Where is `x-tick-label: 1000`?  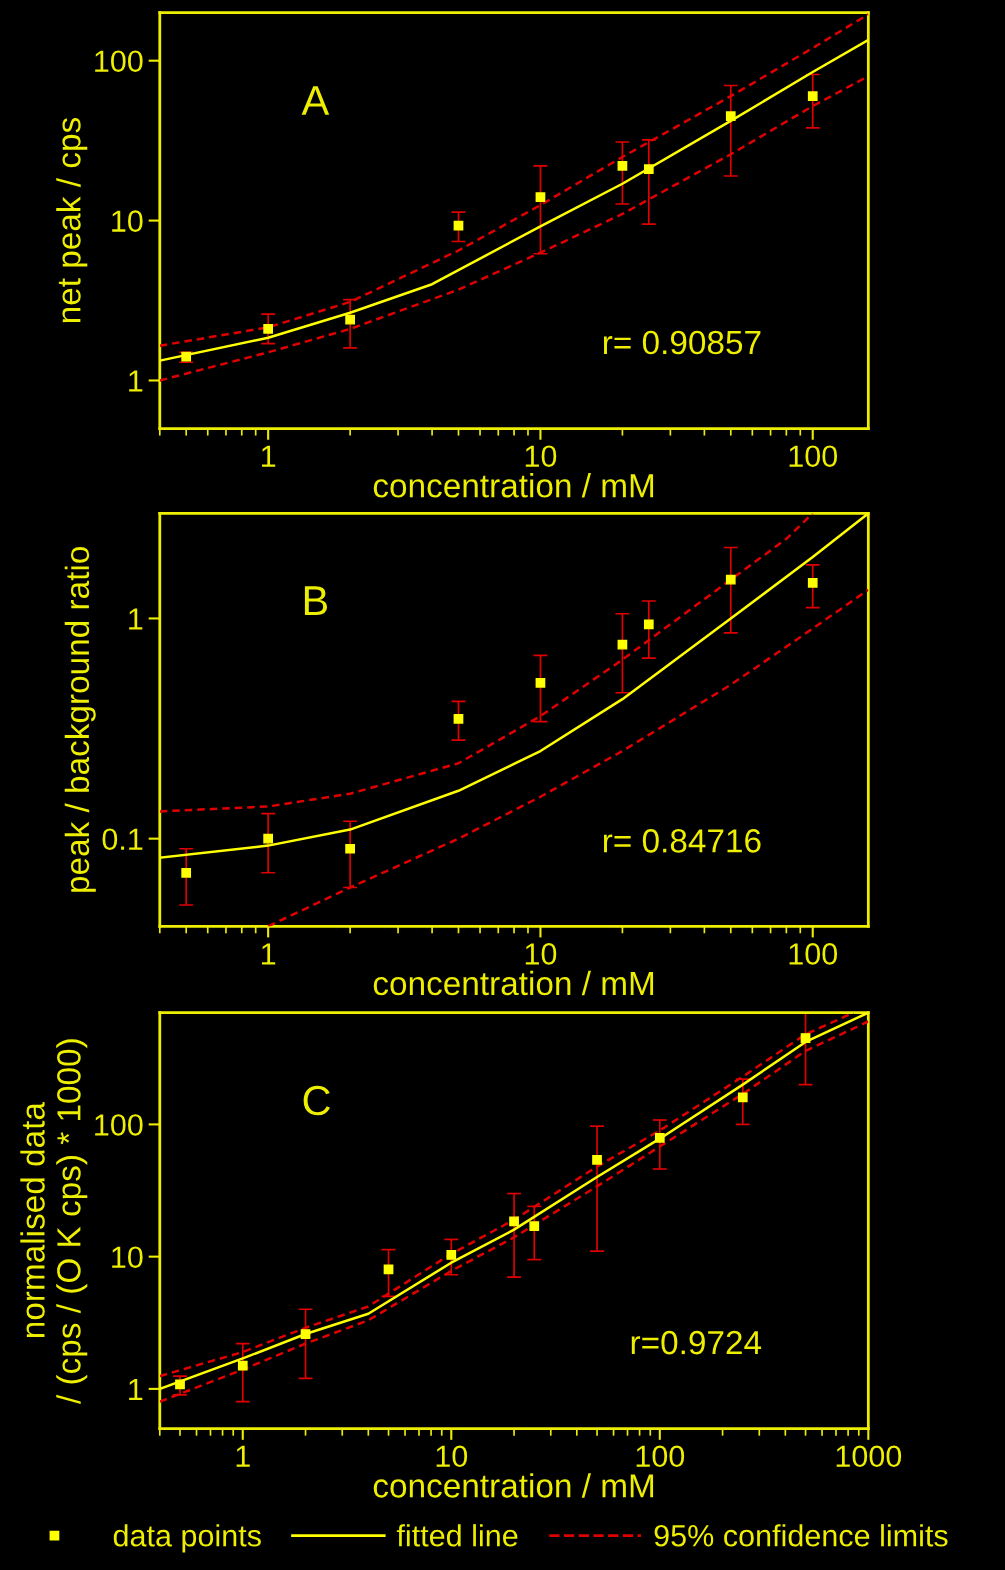
x-tick-label: 1000 is located at coordinates (869, 1456).